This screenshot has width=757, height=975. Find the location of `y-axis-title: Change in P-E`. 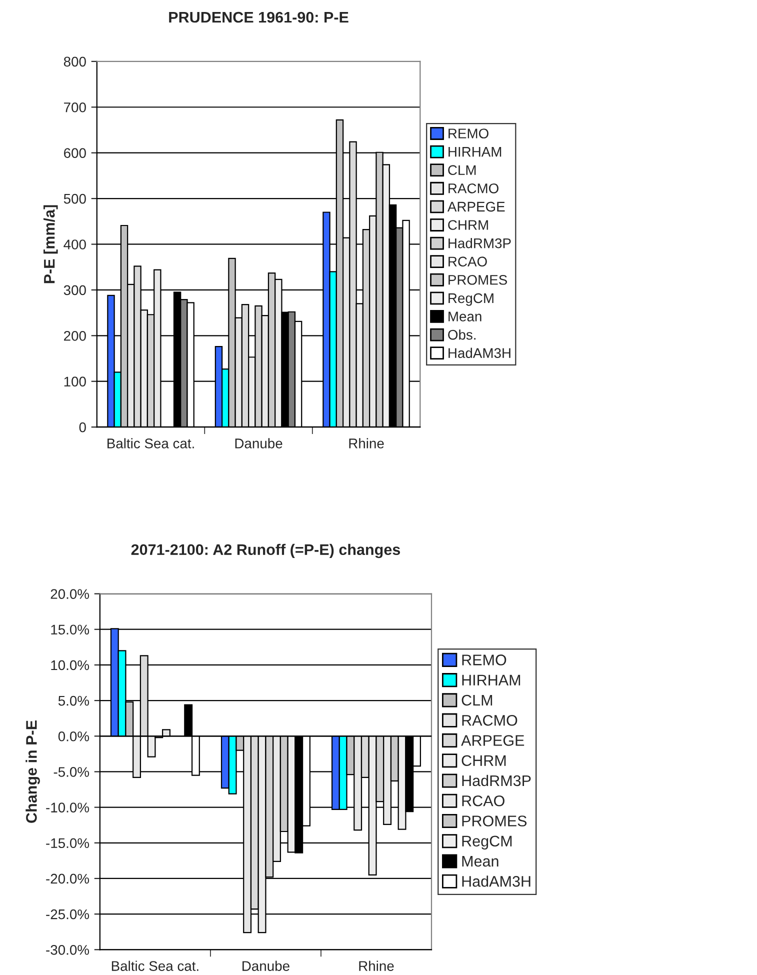

y-axis-title: Change in P-E is located at coordinates (33, 771).